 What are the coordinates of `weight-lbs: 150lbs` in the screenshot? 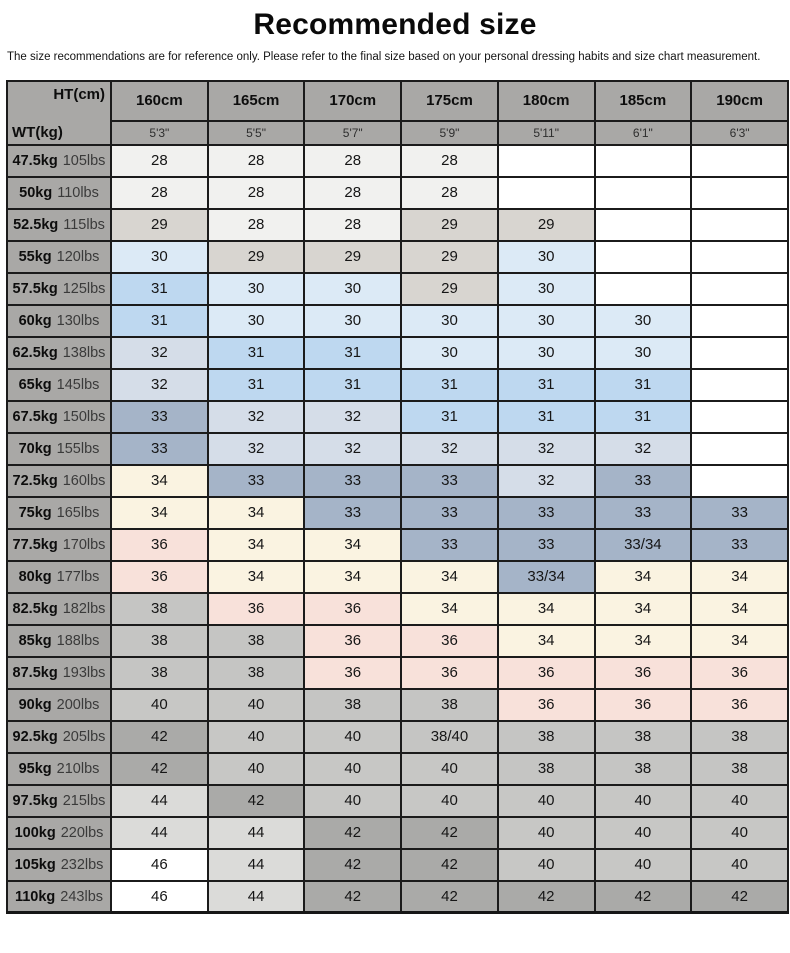 It's located at (84, 416).